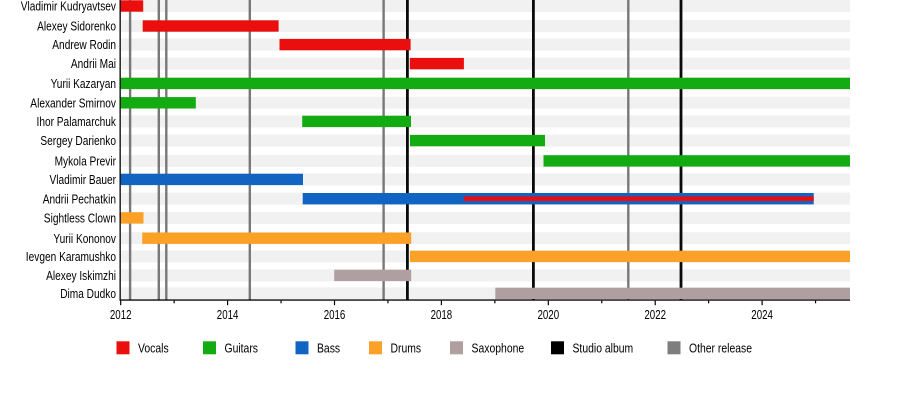 The image size is (900, 400). I want to click on svg-text: Ievgen Karamushko, so click(71, 256).